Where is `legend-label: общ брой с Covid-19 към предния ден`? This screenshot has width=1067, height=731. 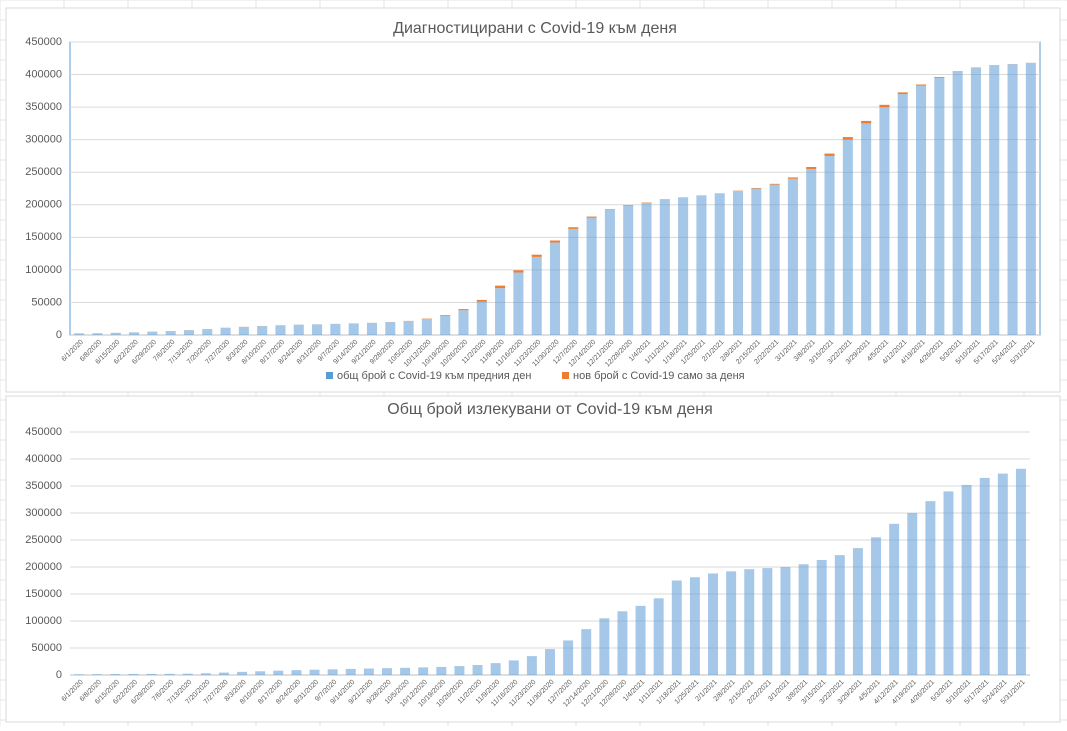
legend-label: общ брой с Covid-19 към предния ден is located at coordinates (434, 376).